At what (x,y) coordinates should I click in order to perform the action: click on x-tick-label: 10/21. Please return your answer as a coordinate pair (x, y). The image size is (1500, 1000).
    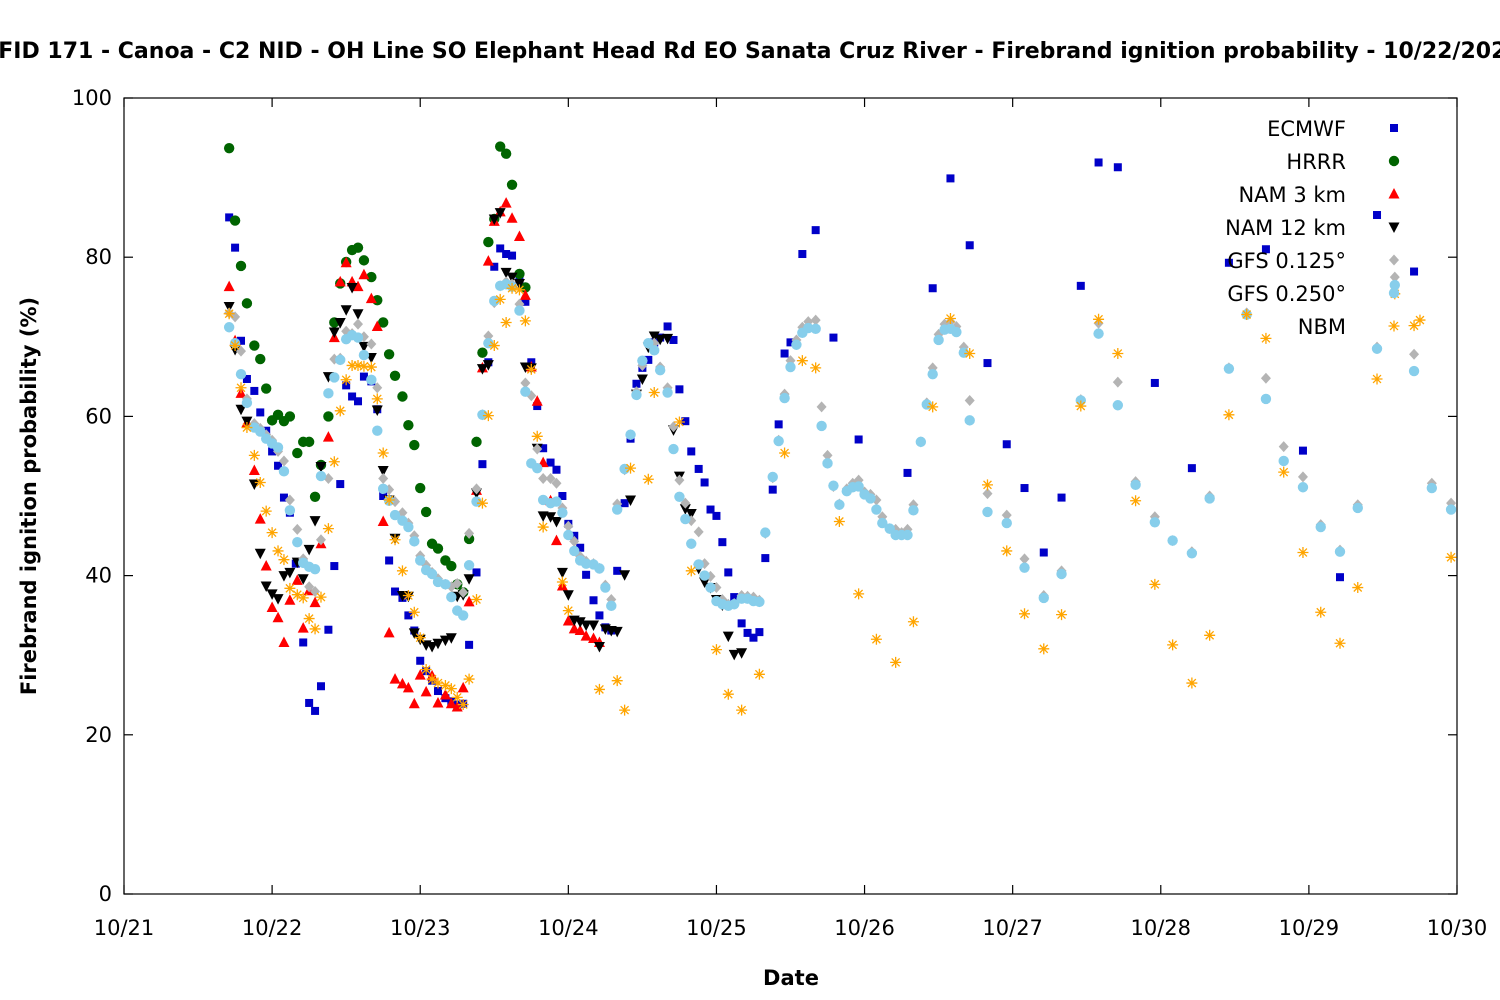
    Looking at the image, I should click on (124, 928).